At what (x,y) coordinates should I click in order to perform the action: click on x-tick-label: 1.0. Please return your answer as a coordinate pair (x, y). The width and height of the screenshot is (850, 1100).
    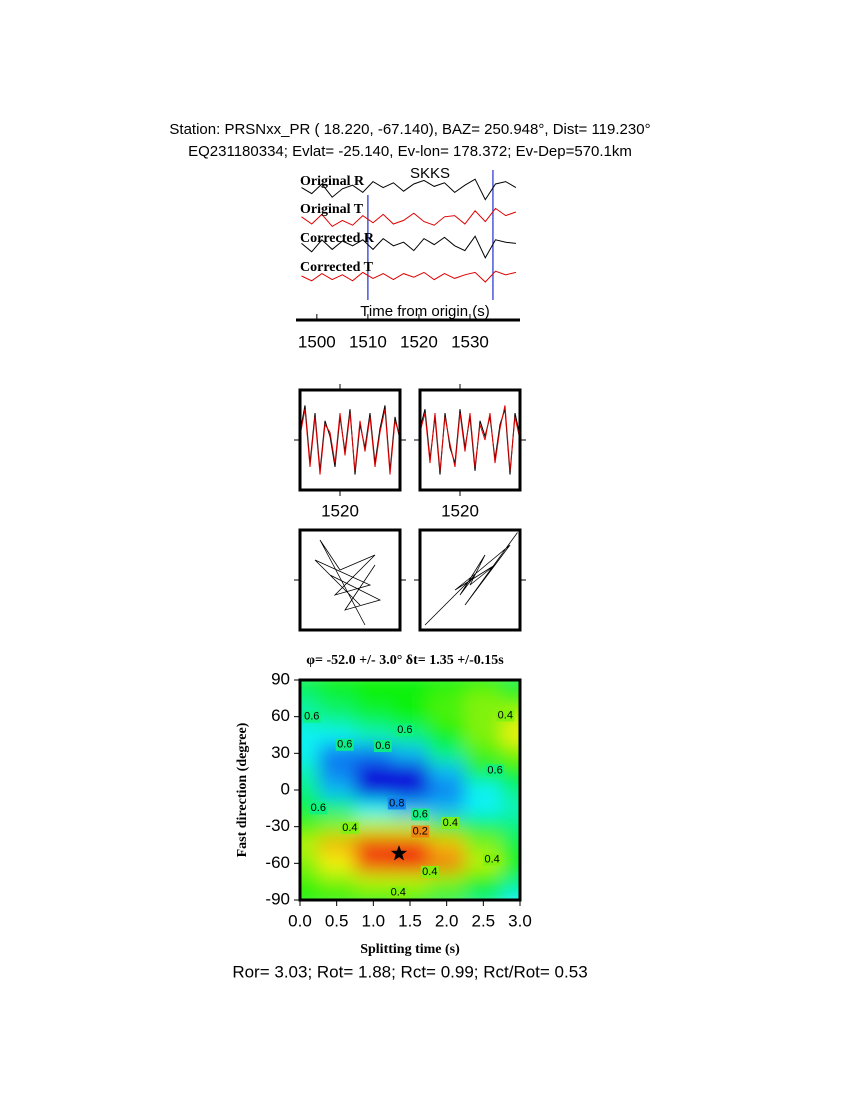
    Looking at the image, I should click on (374, 920).